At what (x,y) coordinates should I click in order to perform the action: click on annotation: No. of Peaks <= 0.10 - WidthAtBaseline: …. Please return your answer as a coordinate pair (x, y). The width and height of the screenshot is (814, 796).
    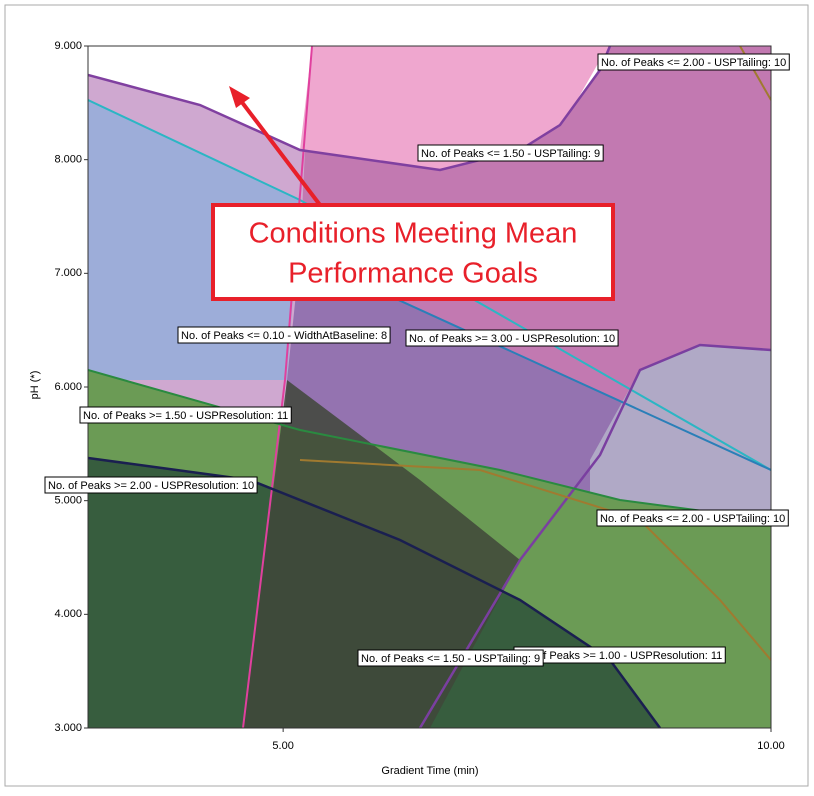
    Looking at the image, I should click on (284, 336).